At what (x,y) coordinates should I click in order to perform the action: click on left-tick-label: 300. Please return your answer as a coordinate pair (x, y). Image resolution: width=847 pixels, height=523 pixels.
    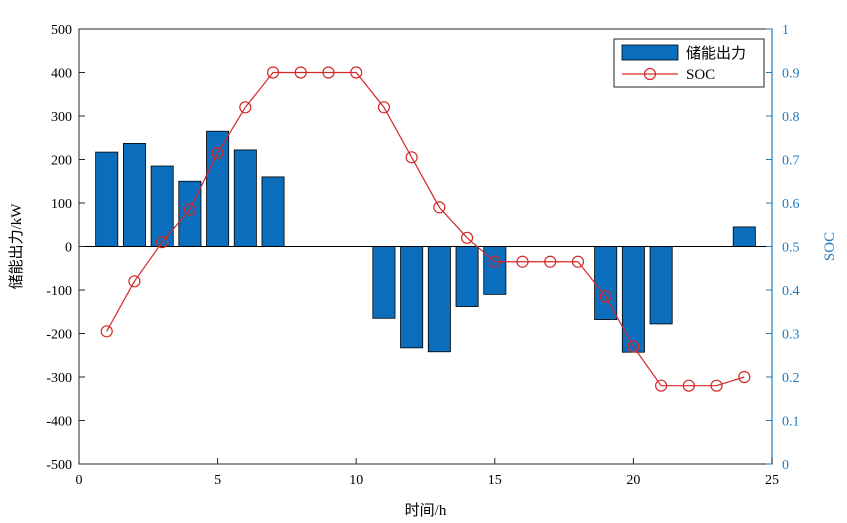
    Looking at the image, I should click on (61, 117).